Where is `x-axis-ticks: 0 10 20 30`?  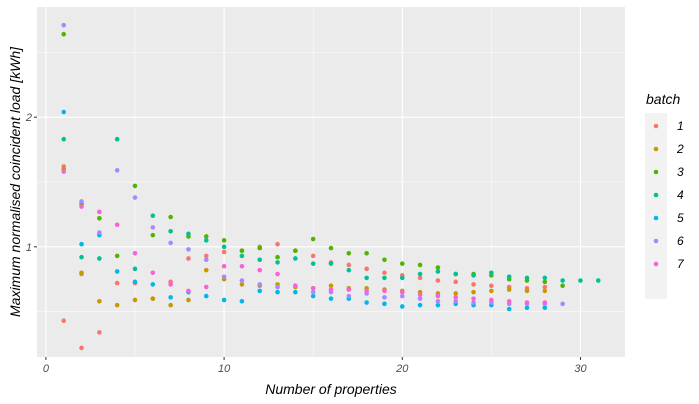
x-axis-ticks: 0 10 20 30 is located at coordinates (315, 366).